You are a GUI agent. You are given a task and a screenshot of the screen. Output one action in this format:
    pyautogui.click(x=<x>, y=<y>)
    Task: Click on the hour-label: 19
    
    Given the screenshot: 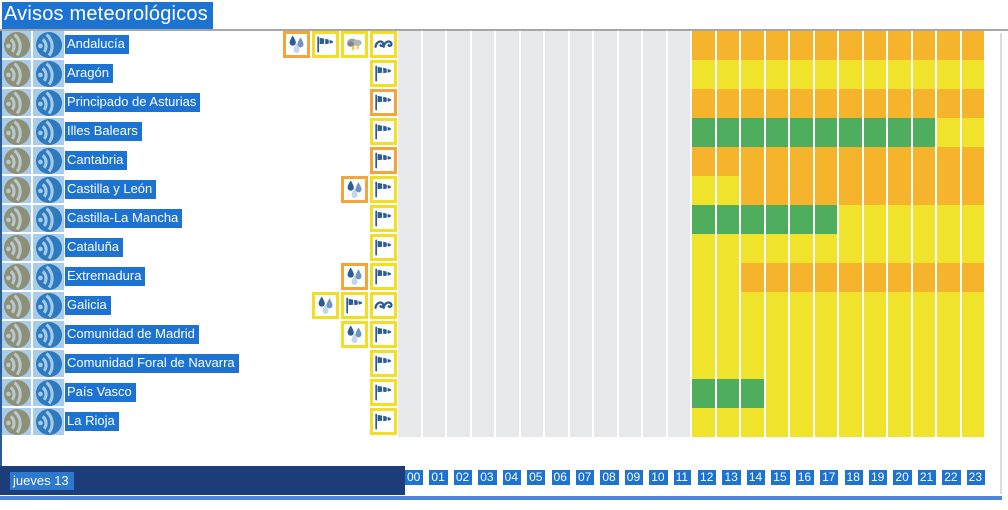 What is the action you would take?
    pyautogui.click(x=878, y=477)
    